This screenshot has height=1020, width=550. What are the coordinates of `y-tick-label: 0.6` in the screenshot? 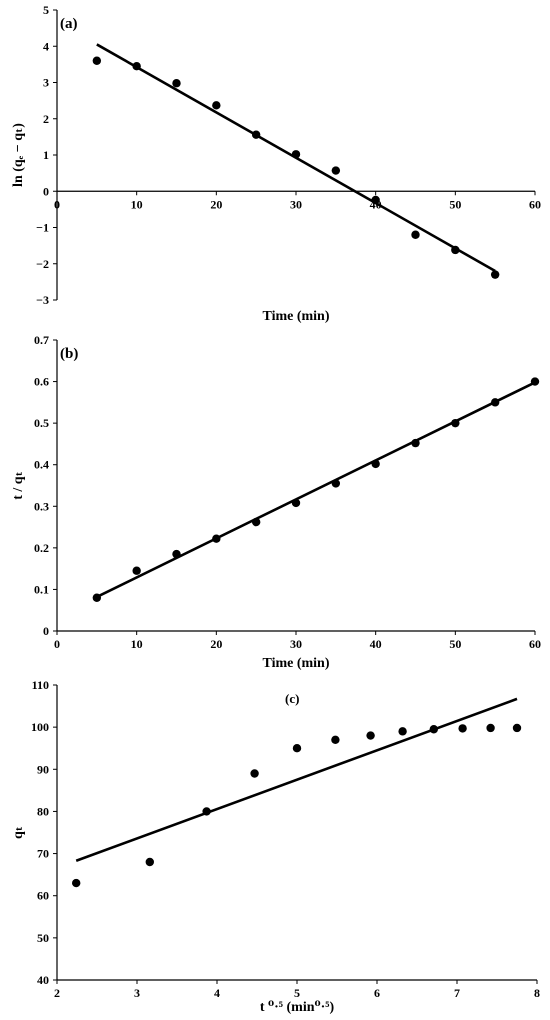 It's located at (41, 382).